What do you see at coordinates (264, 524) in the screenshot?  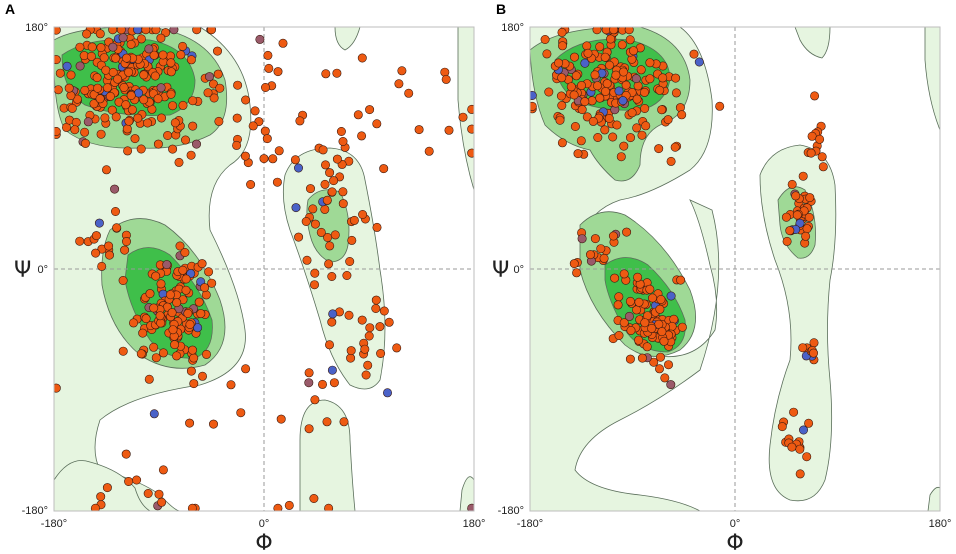 I see `xtick-mid-a: 0°` at bounding box center [264, 524].